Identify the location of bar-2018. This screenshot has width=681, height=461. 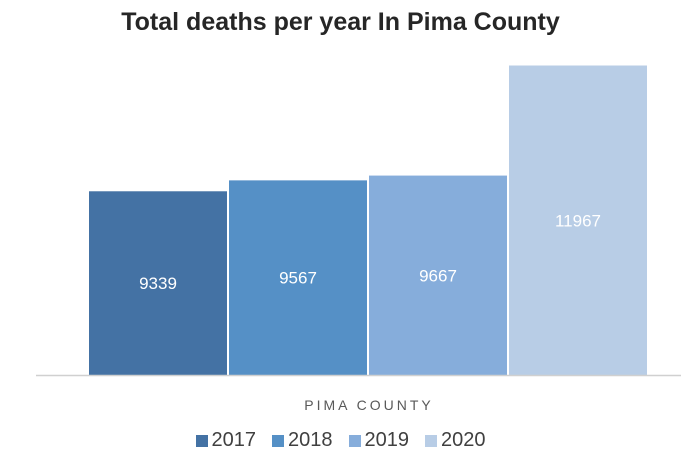
(298, 277).